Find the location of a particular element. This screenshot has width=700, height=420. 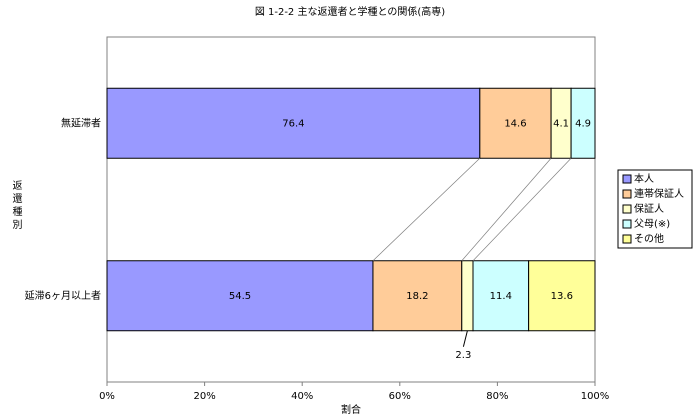

legend-label: 連帯保証人 is located at coordinates (659, 193).